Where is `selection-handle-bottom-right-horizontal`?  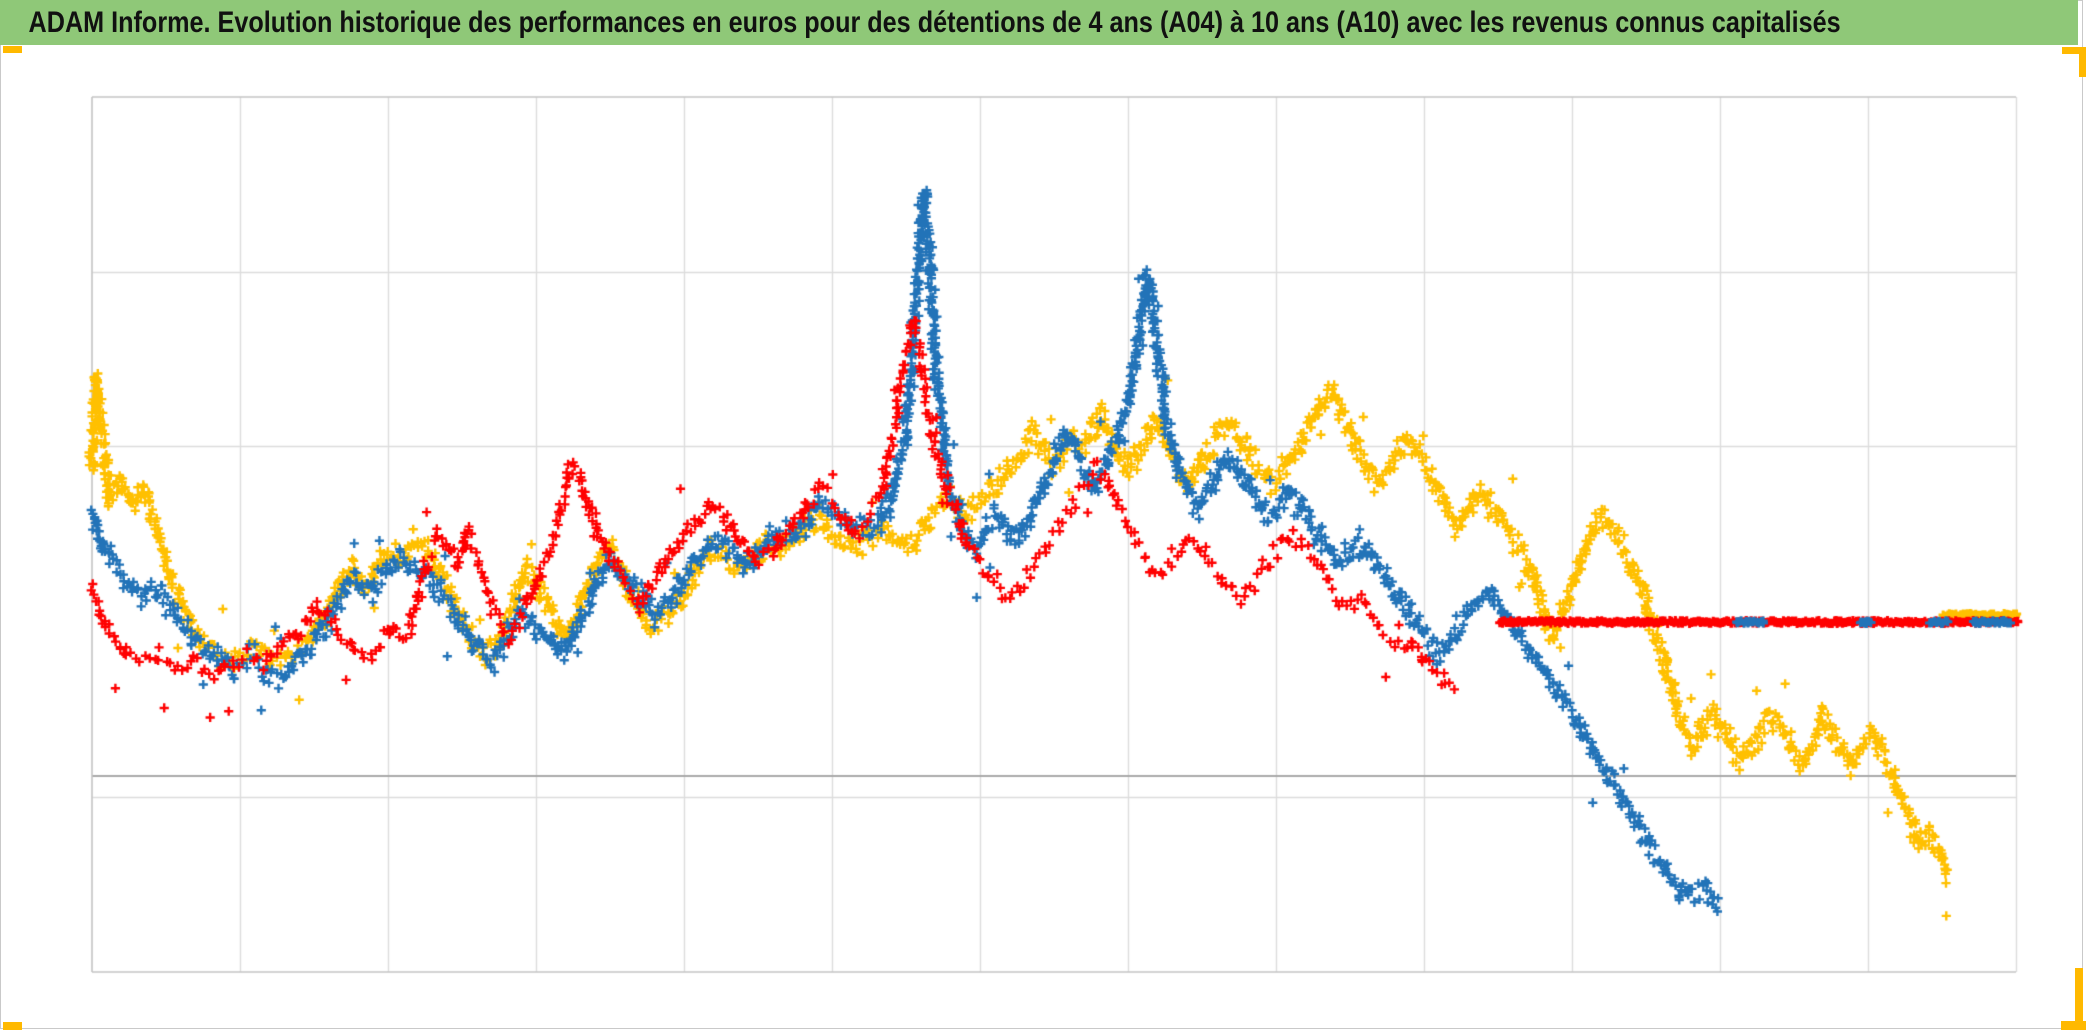
selection-handle-bottom-right-horizontal is located at coordinates (2073, 1025).